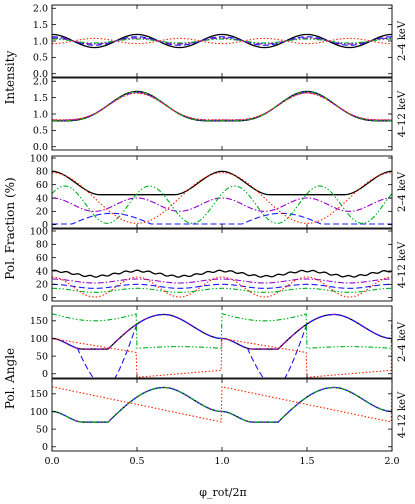  I want to click on panel-0-ytick-label-0: 0.0, so click(40, 74).